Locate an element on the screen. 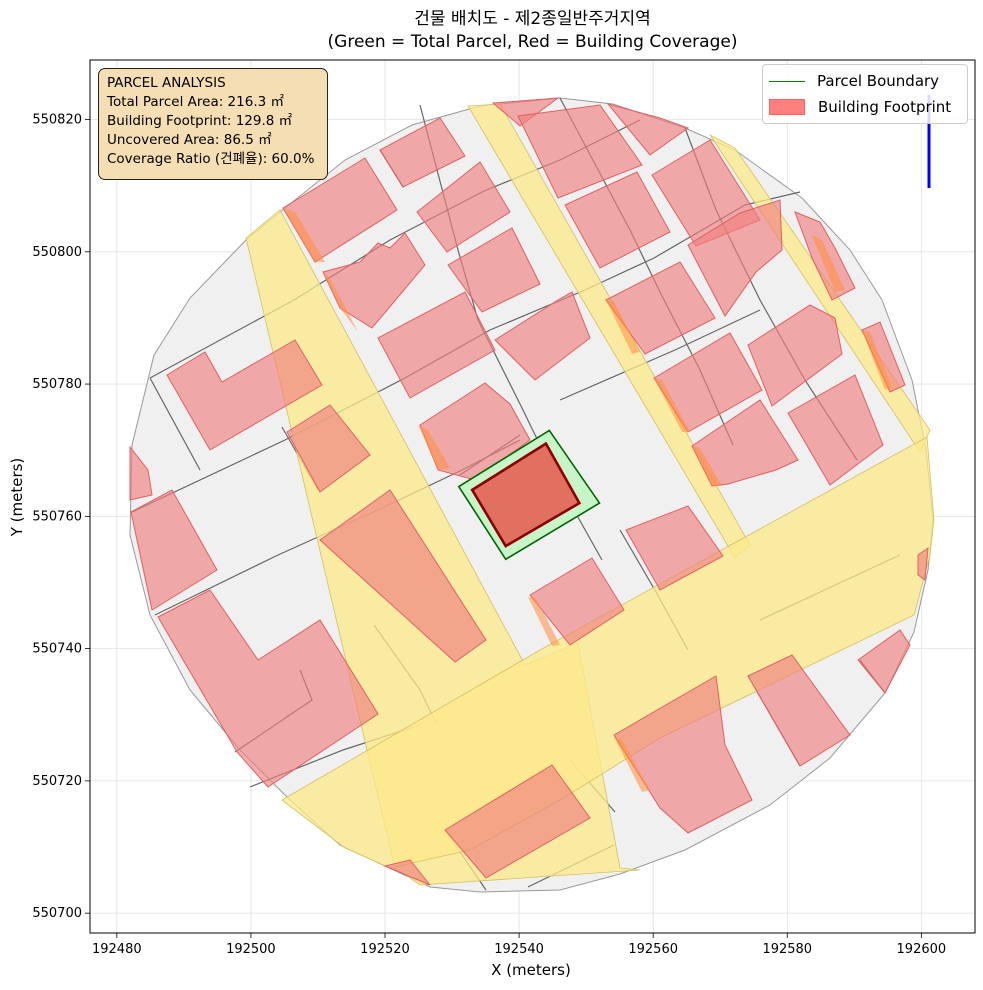  uncovered-area: Uncovered Area: 86.5 ㎡ is located at coordinates (189, 140).